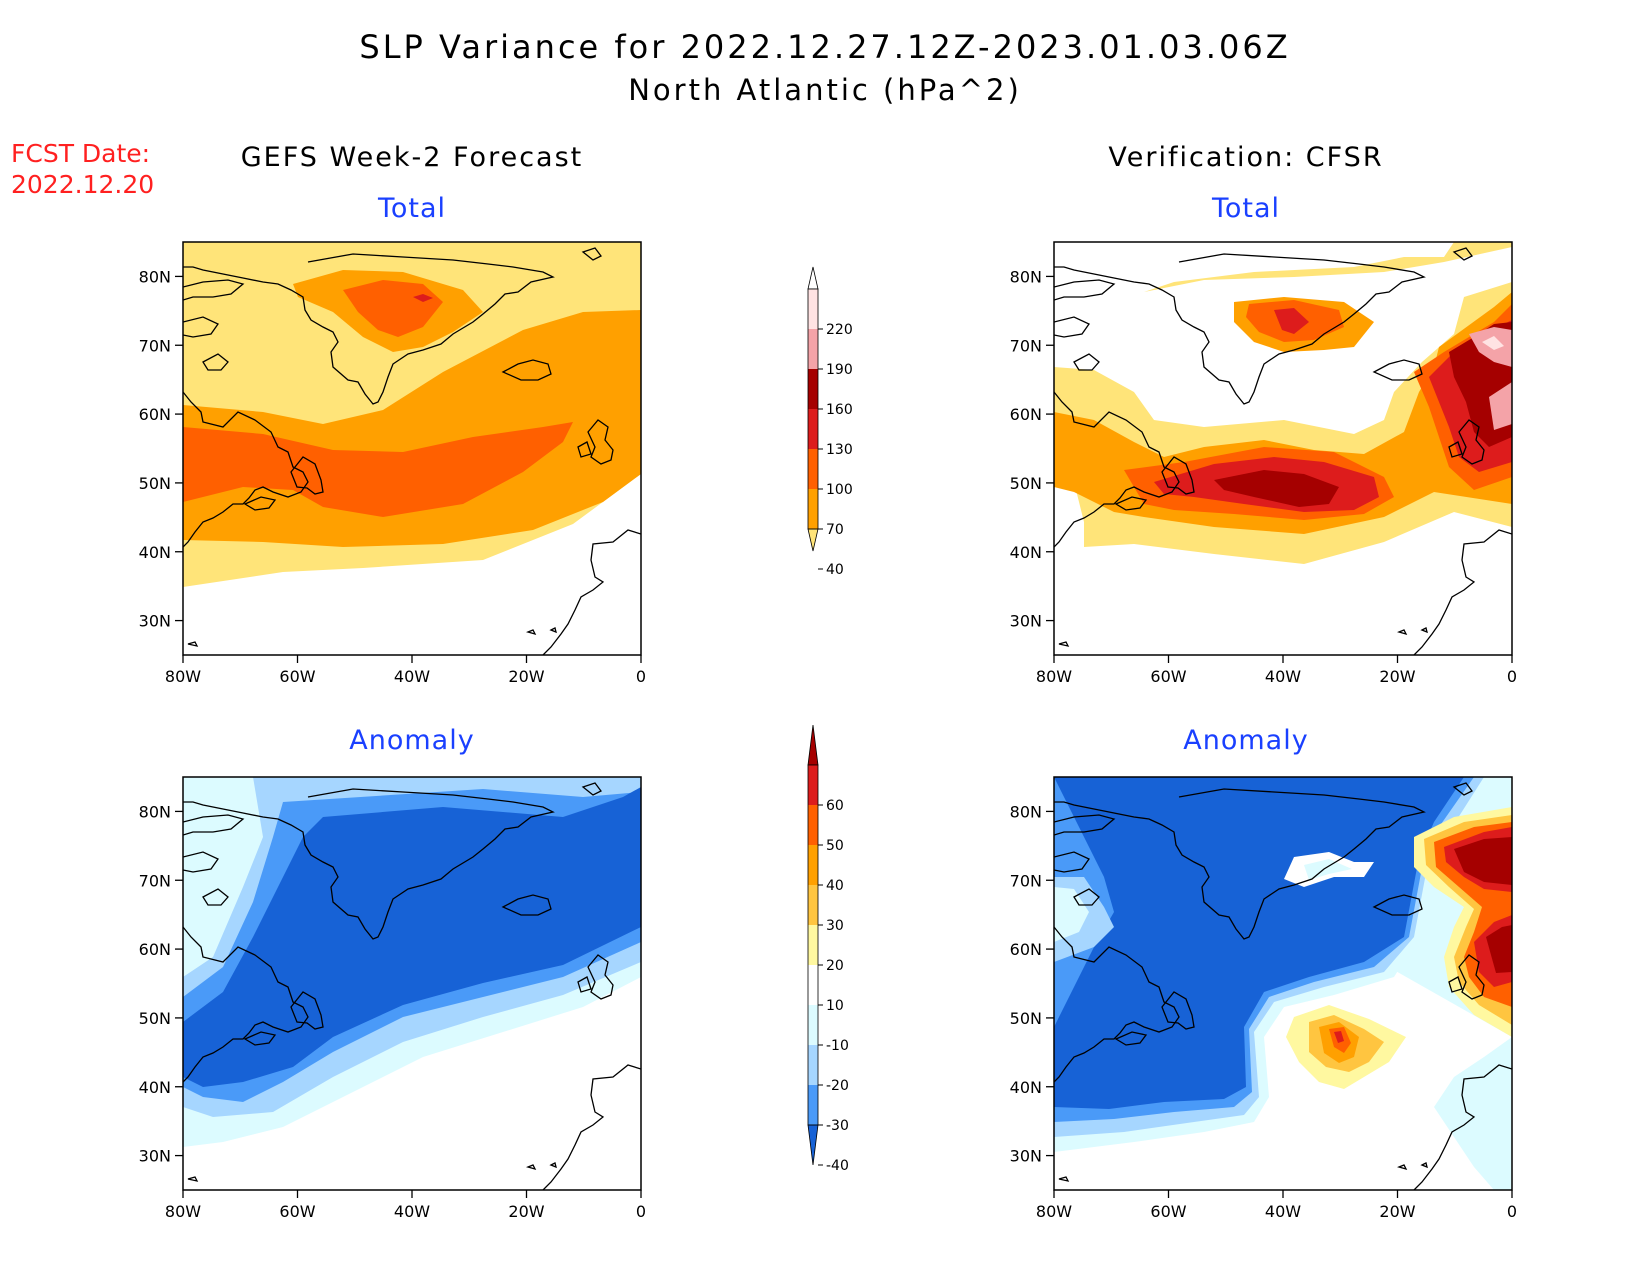 The image size is (1650, 1275). Describe the element at coordinates (813, 278) in the screenshot. I see `total-colorbar-top-arrow` at that location.